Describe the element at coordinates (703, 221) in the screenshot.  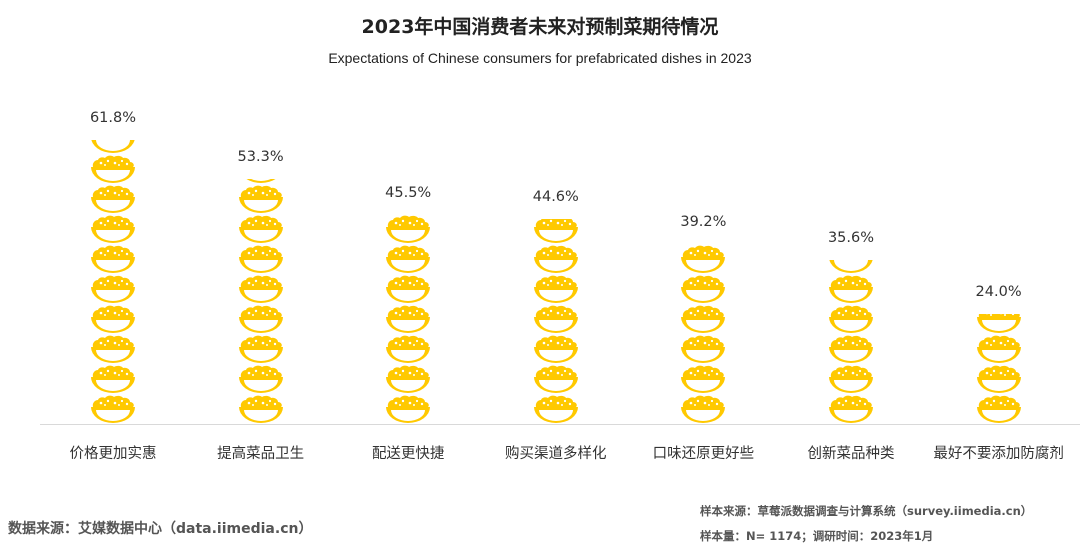
I see `data-label: 39.2%` at that location.